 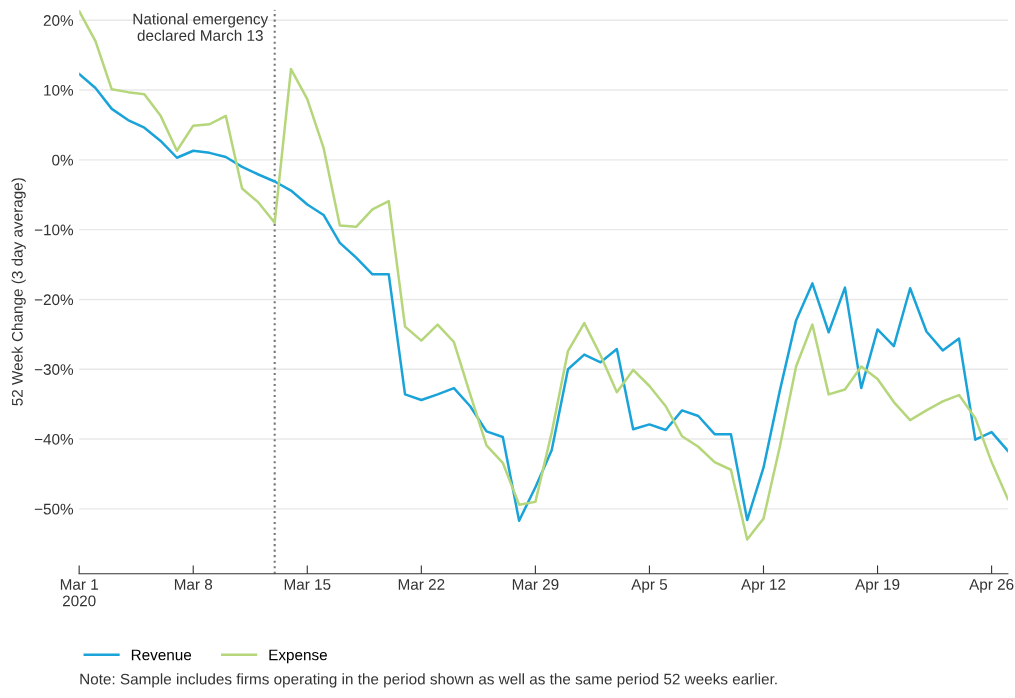 What do you see at coordinates (649, 586) in the screenshot?
I see `x-tick-label: Apr 5` at bounding box center [649, 586].